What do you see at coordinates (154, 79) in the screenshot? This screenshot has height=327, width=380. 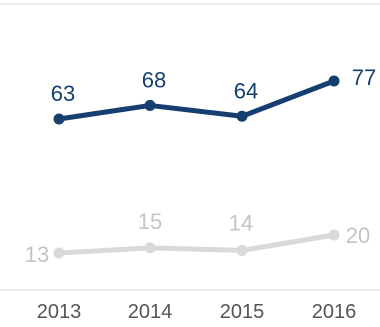 I see `data-label: 68` at bounding box center [154, 79].